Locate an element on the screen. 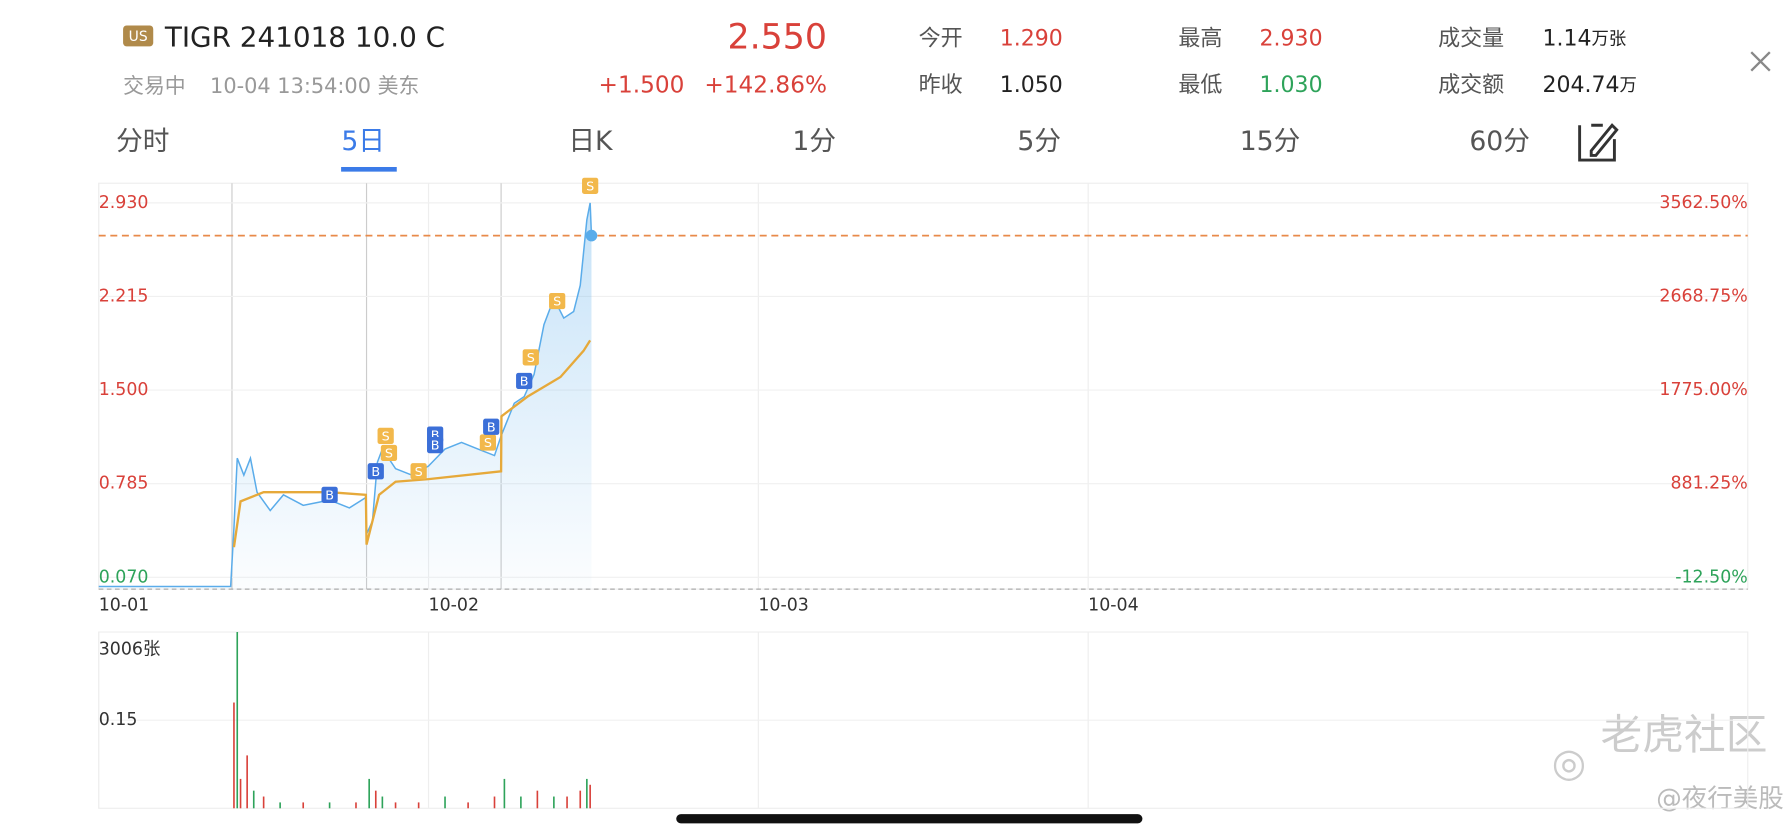 The width and height of the screenshot is (1792, 828). stat-number: 1.050 is located at coordinates (1031, 85).